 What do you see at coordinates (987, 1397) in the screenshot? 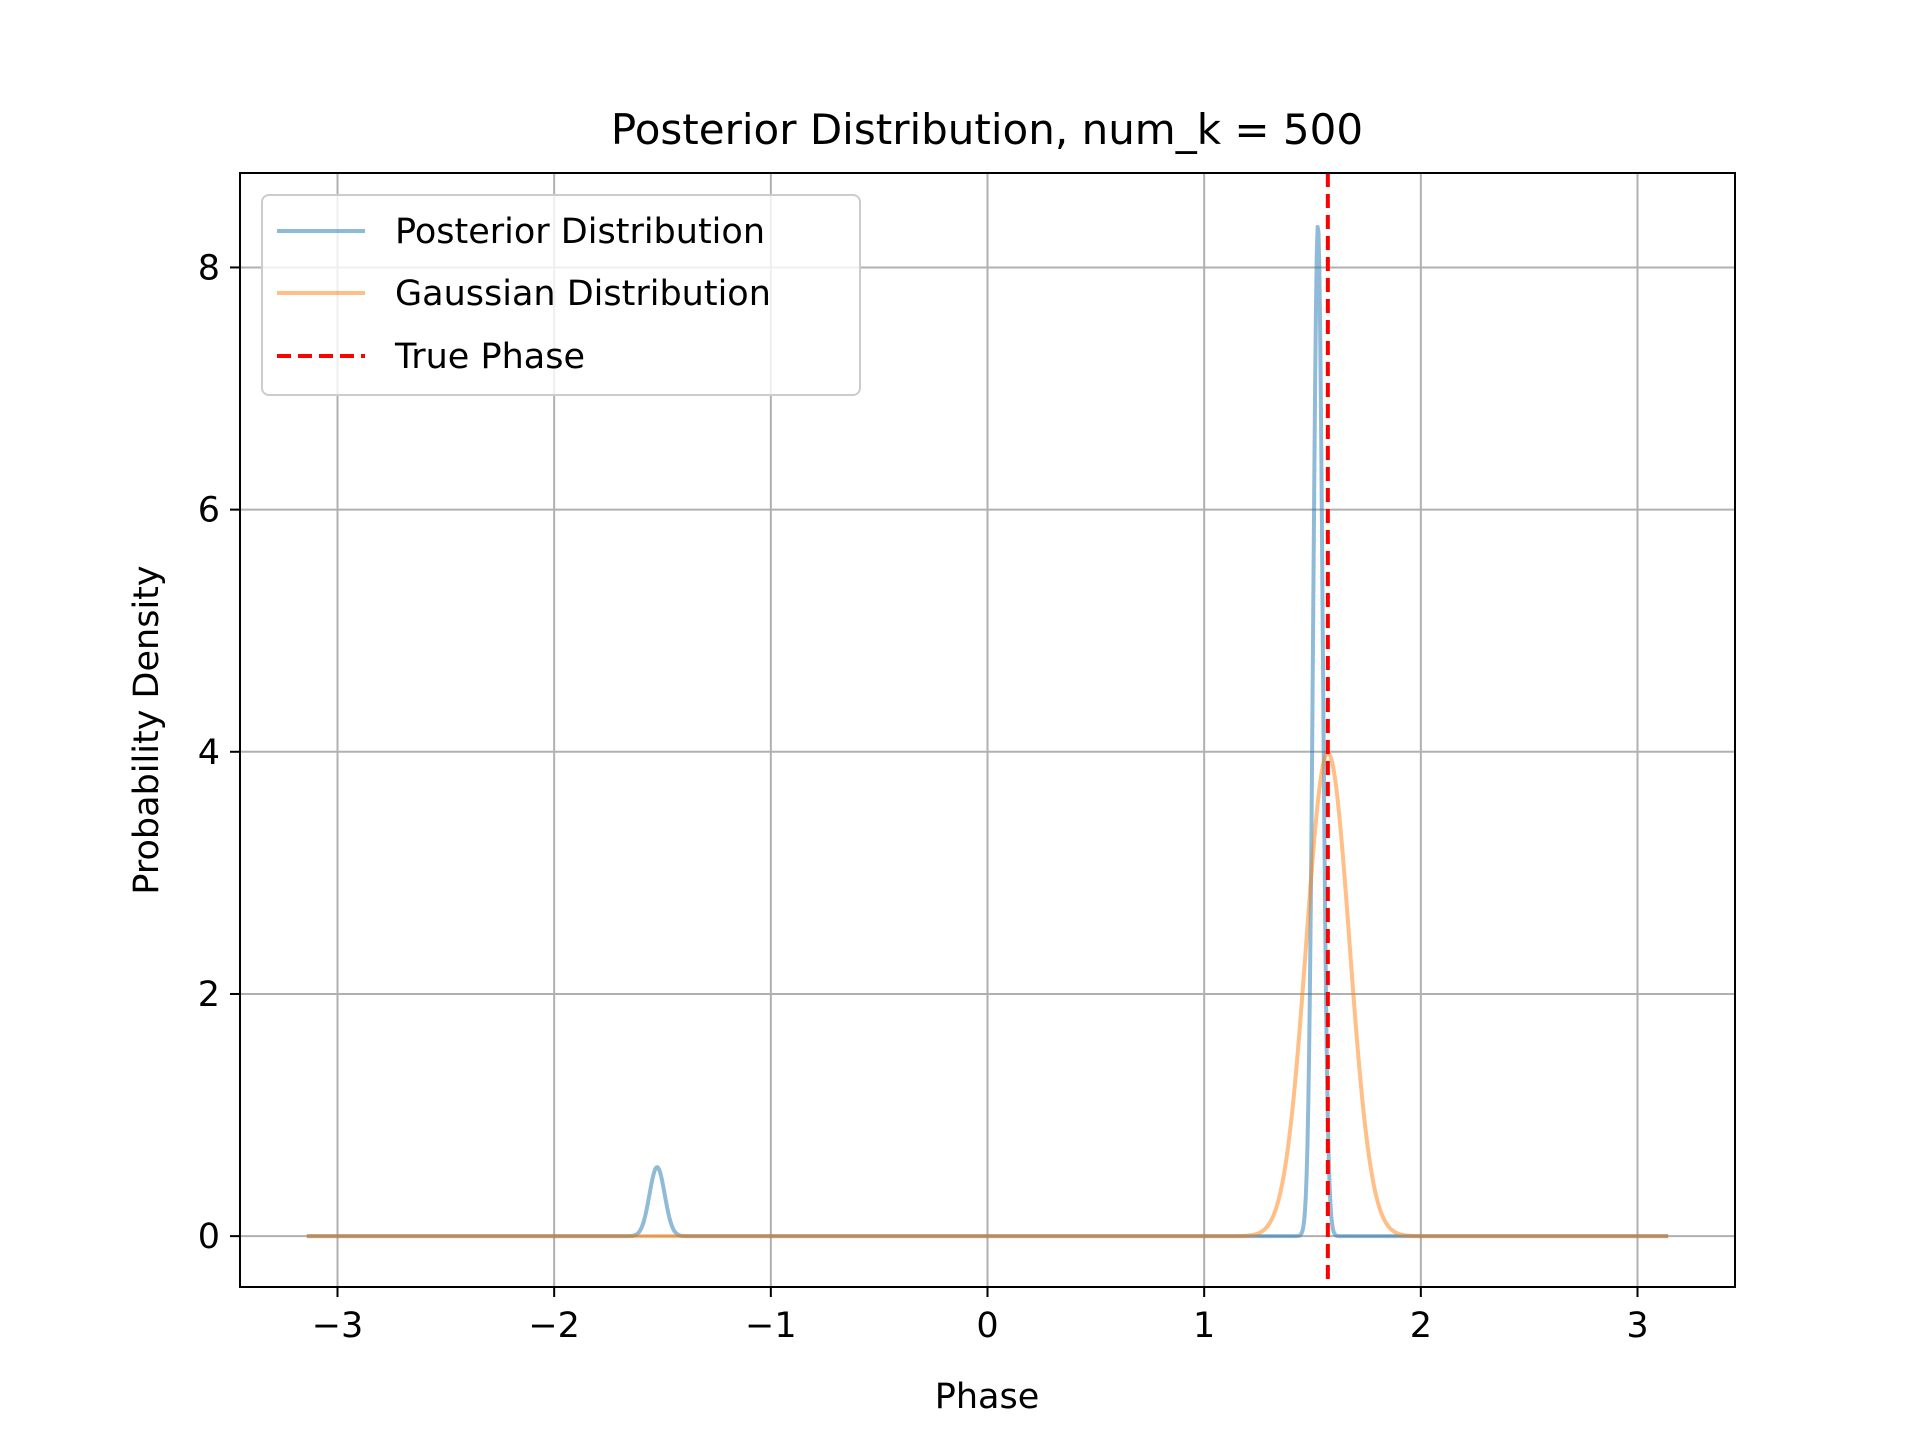
I see `x-axis-label: Phase` at bounding box center [987, 1397].